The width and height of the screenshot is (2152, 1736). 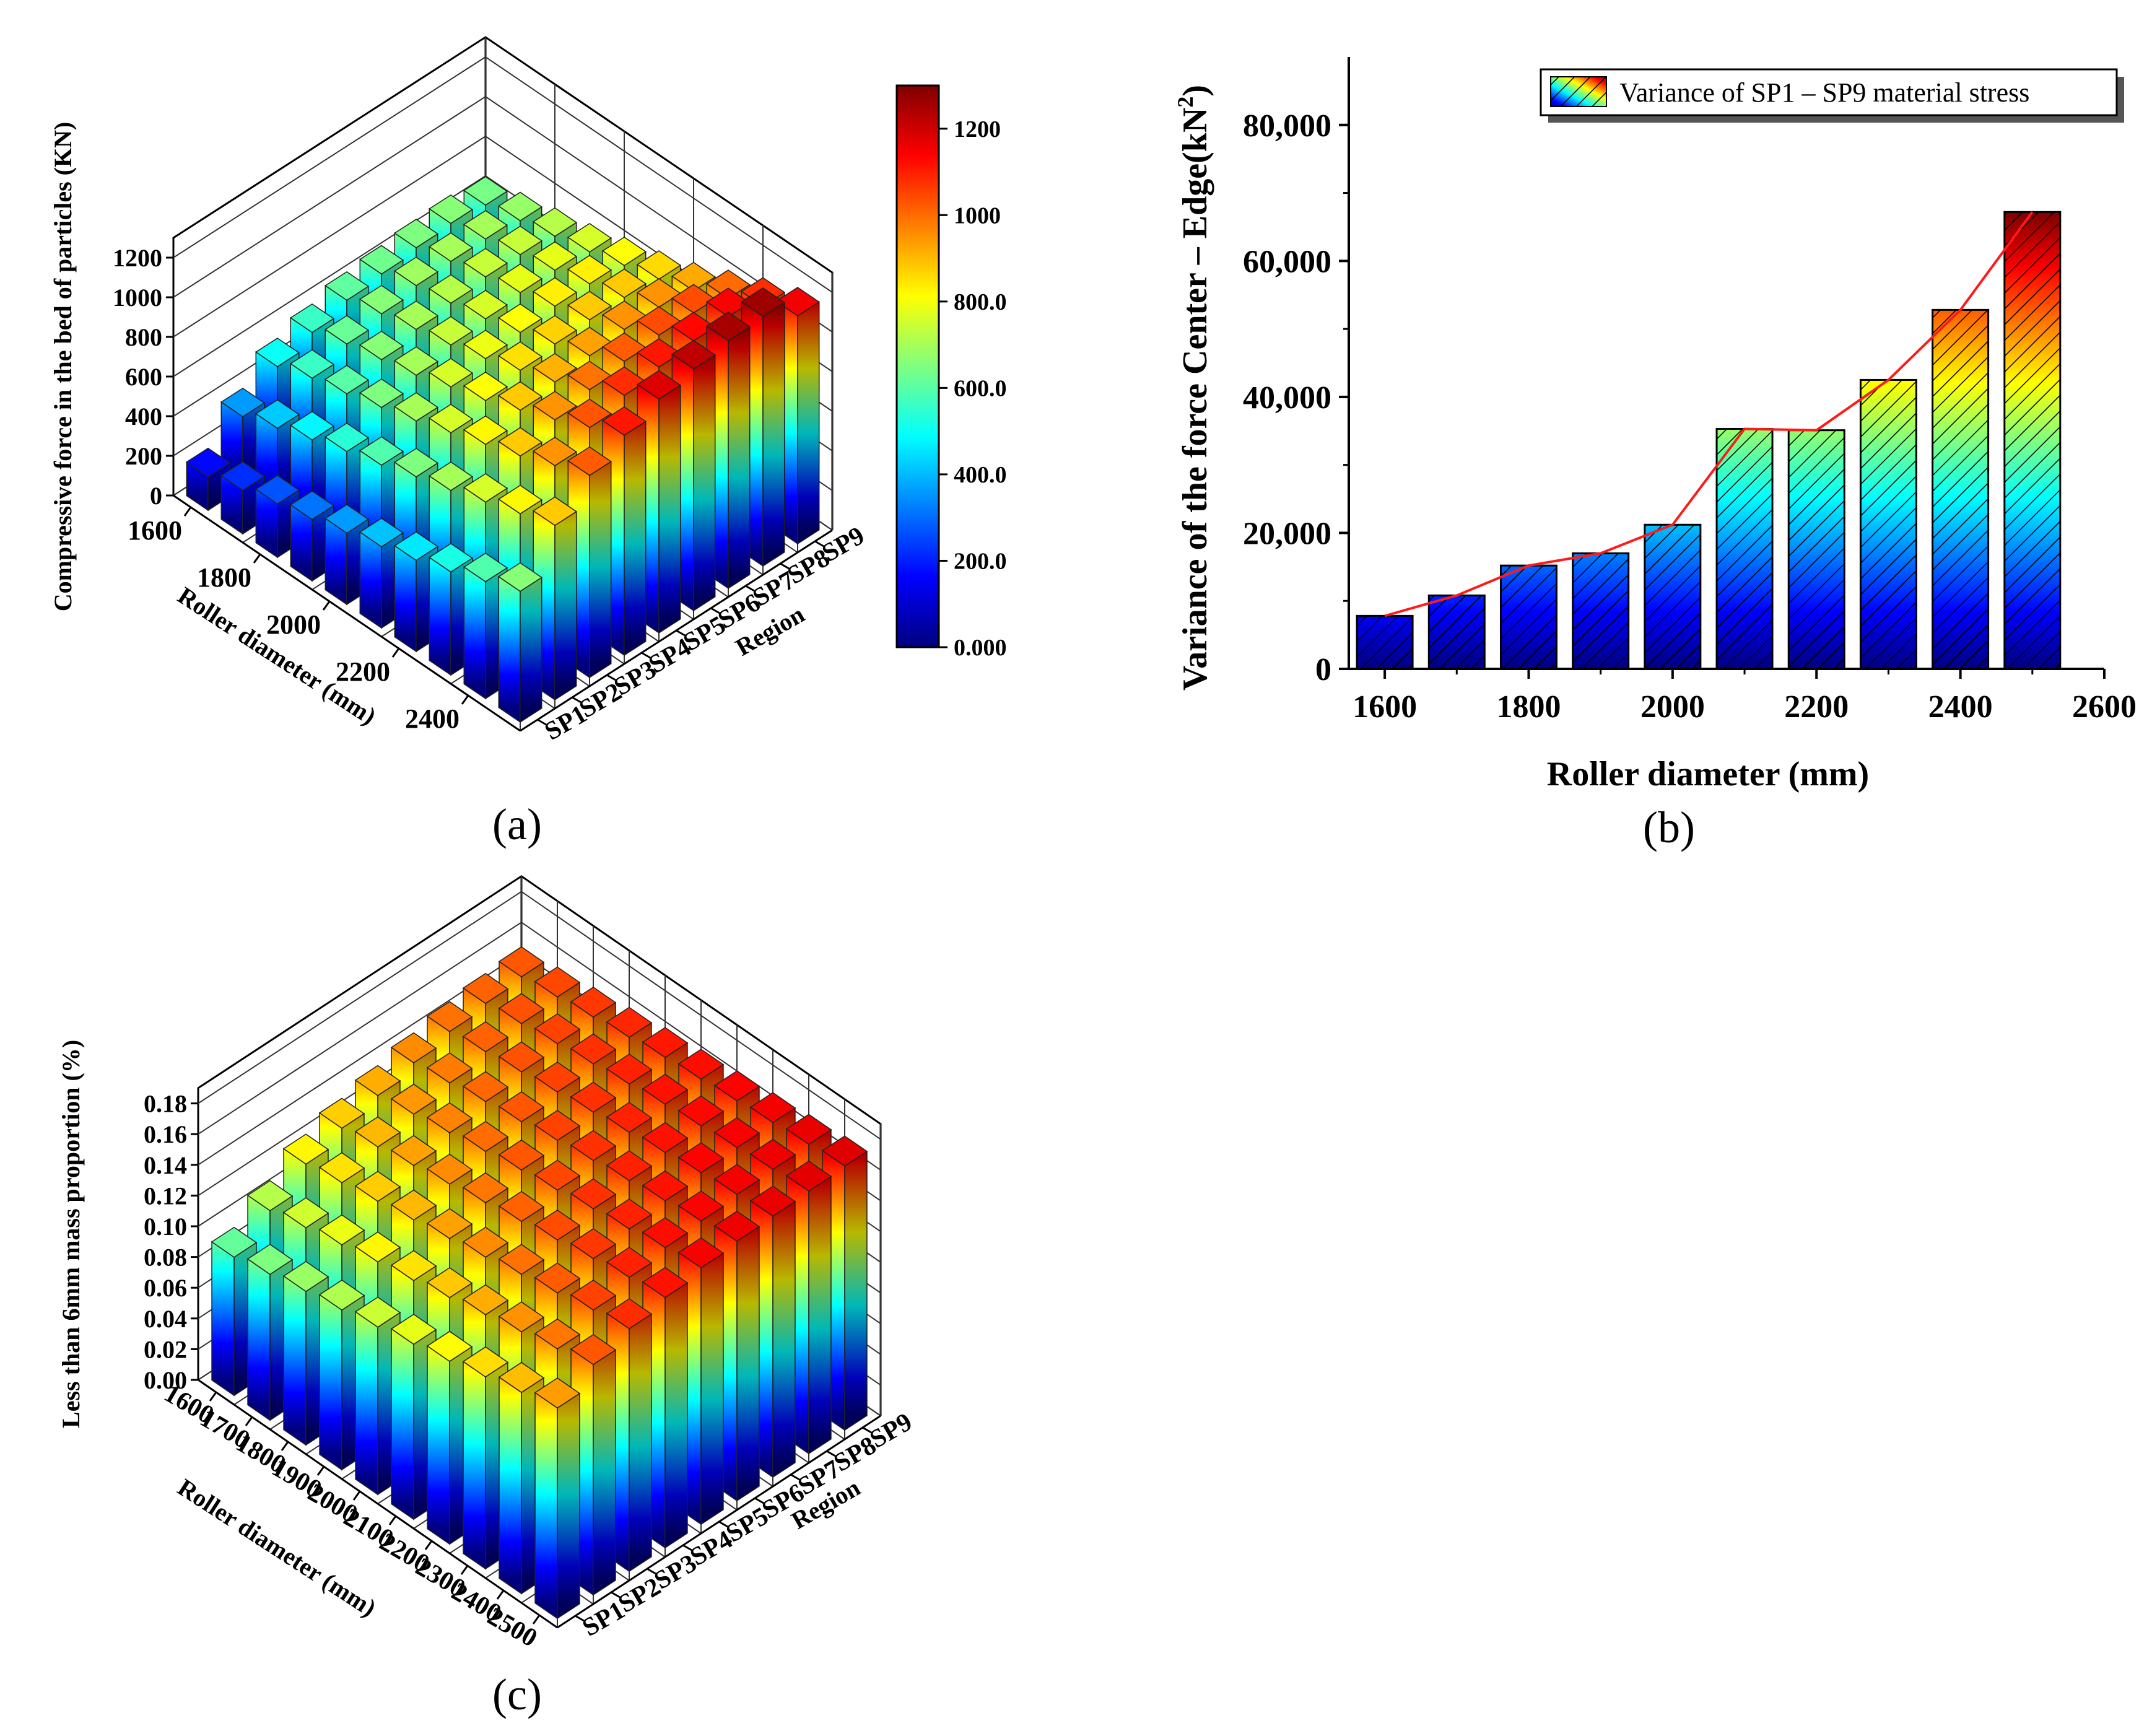 I want to click on panel-caption: (b), so click(x=1669, y=827).